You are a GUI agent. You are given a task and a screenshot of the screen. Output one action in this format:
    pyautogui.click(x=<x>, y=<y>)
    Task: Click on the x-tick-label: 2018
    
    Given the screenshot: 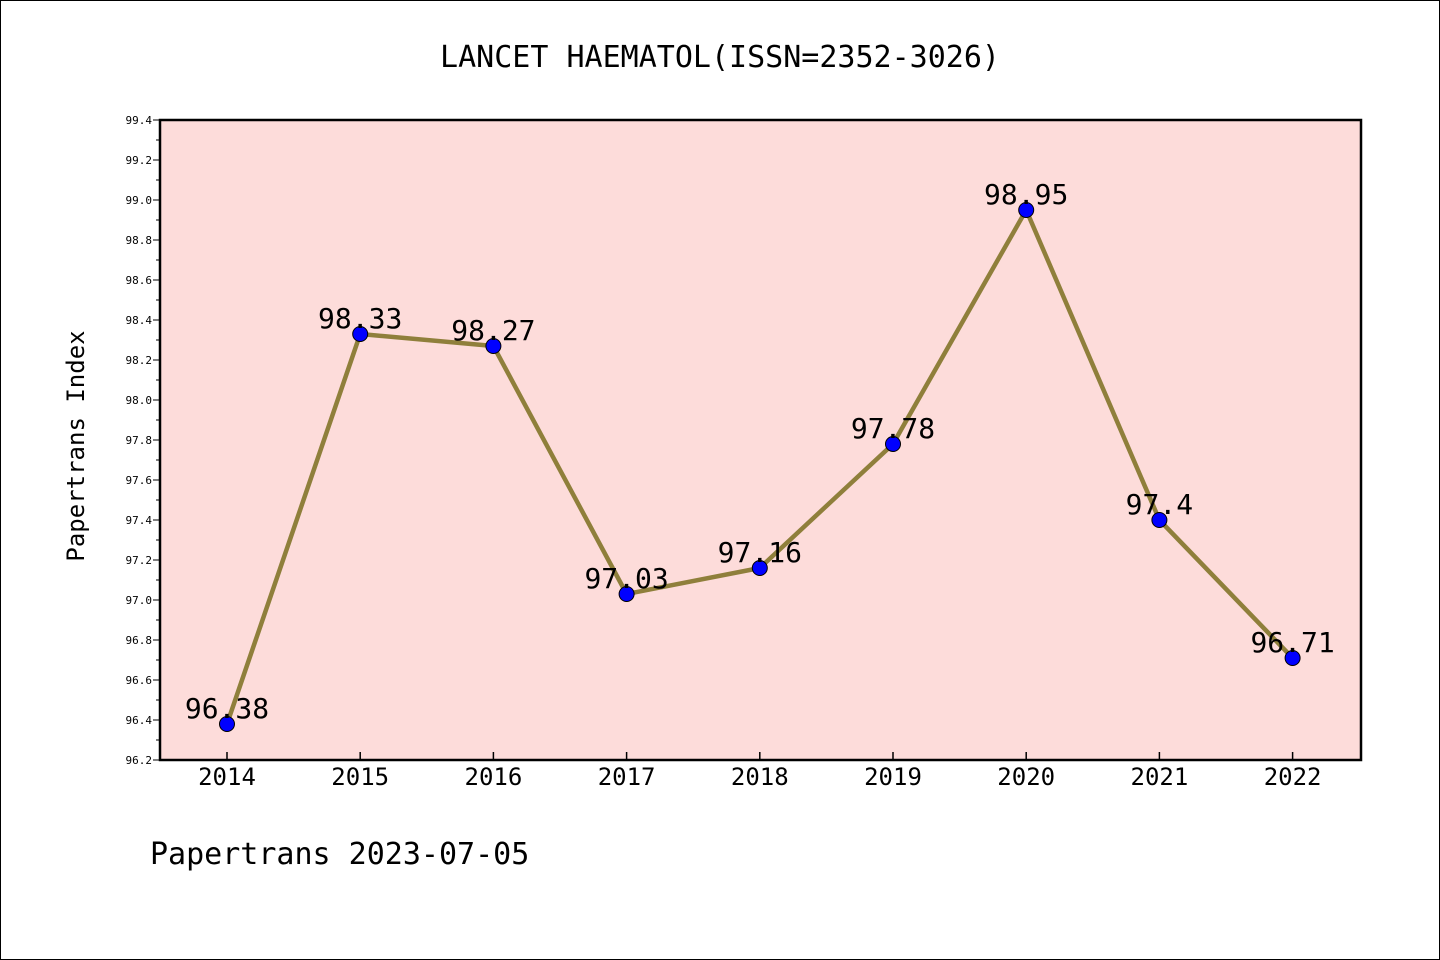 What is the action you would take?
    pyautogui.click(x=760, y=777)
    